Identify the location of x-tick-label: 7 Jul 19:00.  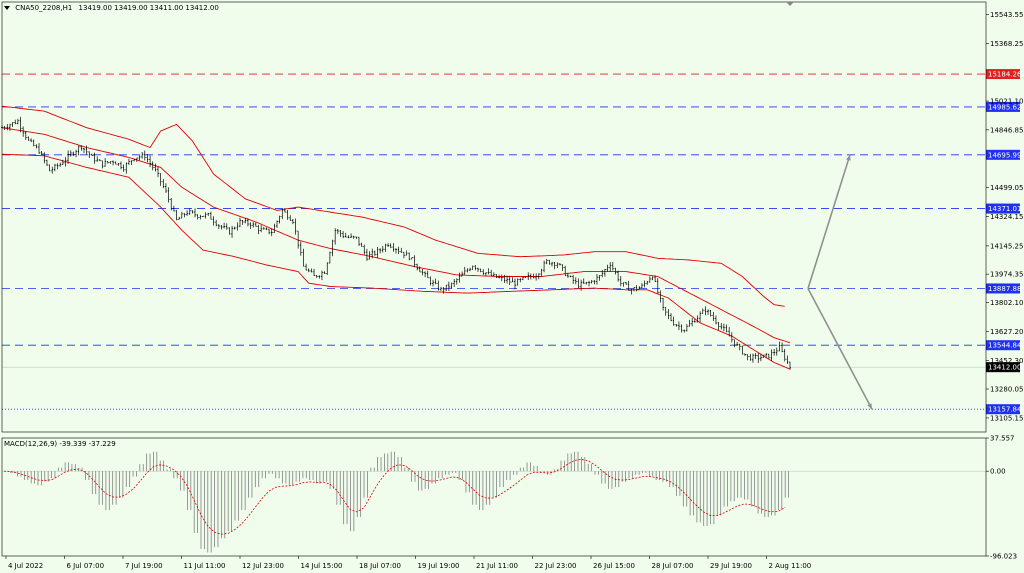
(144, 566).